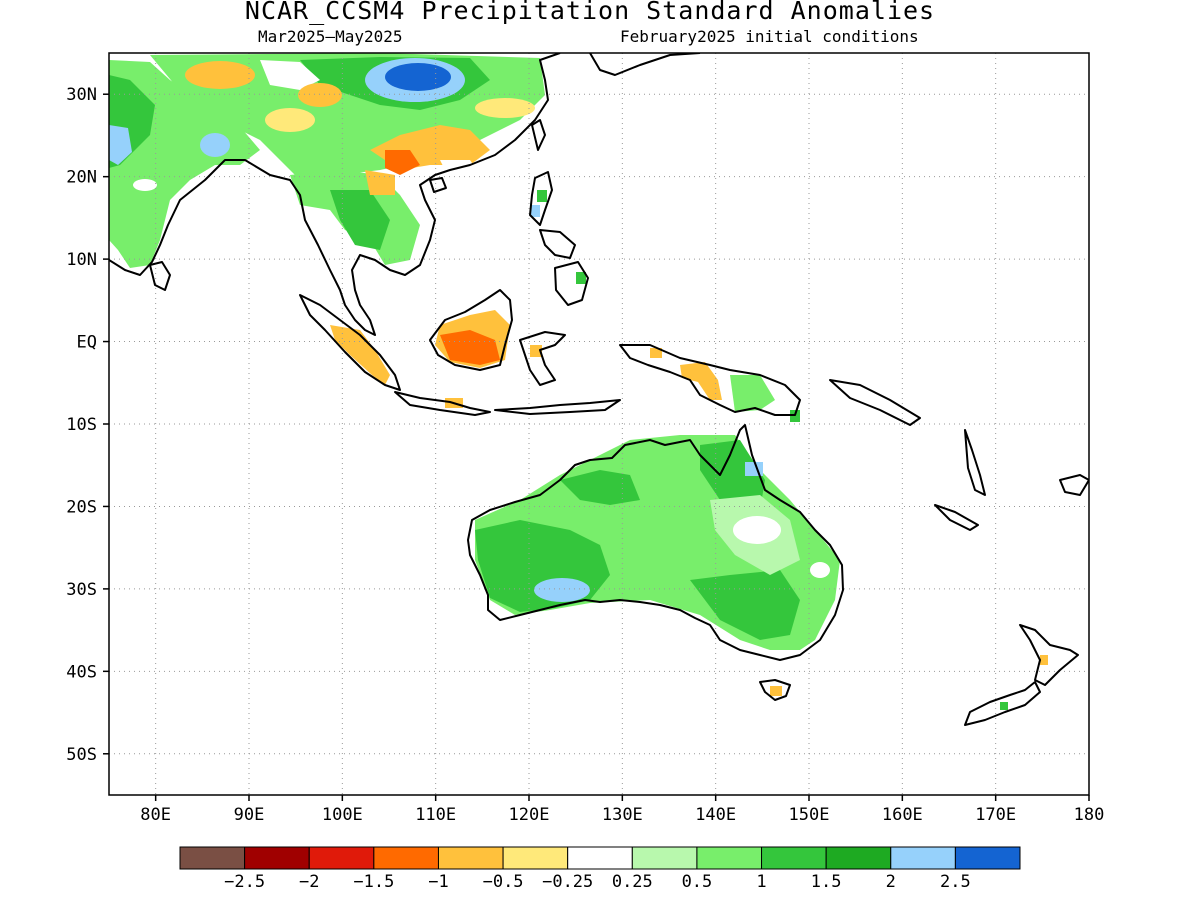 This screenshot has width=1200, height=900. What do you see at coordinates (697, 882) in the screenshot?
I see `colorbar-label: 0.5` at bounding box center [697, 882].